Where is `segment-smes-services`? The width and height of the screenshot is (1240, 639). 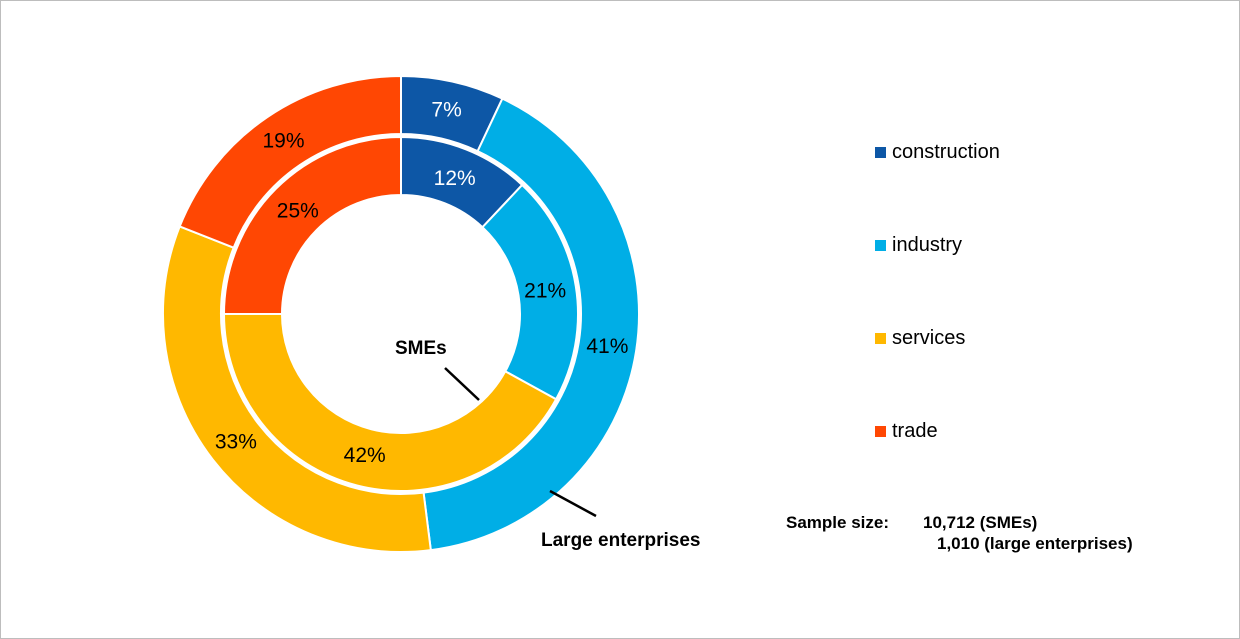
segment-smes-services is located at coordinates (390, 402).